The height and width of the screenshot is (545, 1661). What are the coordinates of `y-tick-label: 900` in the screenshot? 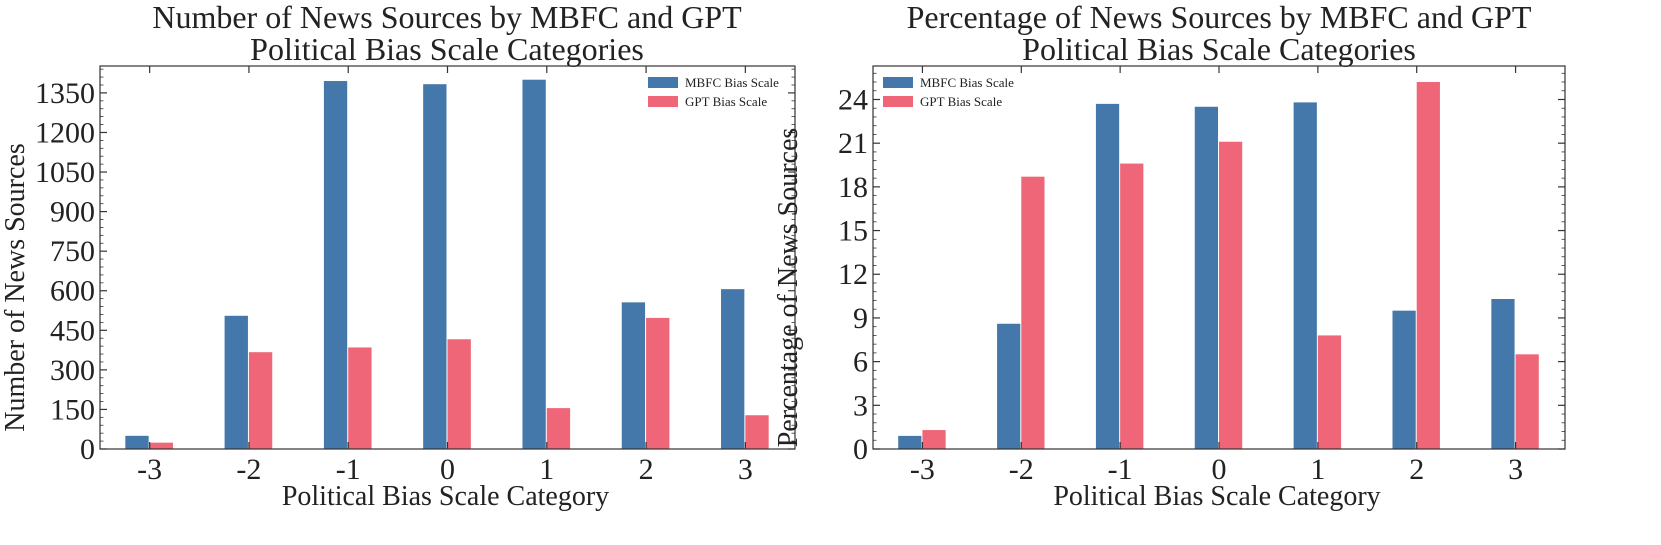 It's located at (72, 212).